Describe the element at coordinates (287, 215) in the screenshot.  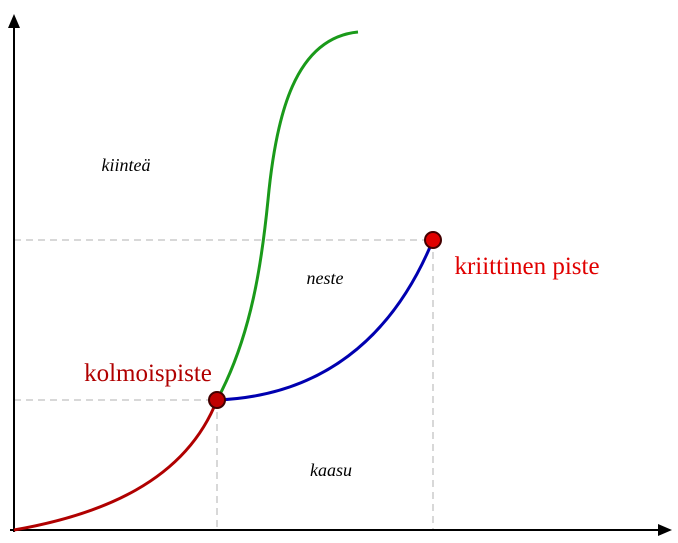
I see `melting-curve` at that location.